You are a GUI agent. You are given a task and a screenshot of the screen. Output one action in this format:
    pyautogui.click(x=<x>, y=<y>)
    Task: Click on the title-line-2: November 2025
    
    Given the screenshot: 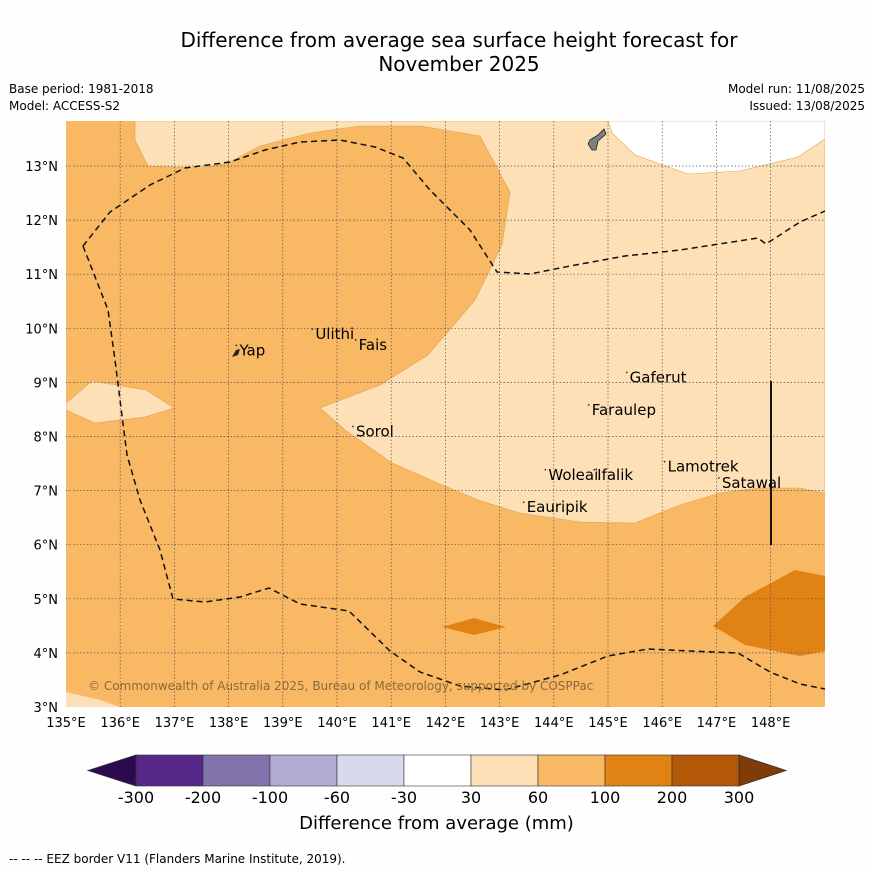 What is the action you would take?
    pyautogui.click(x=459, y=64)
    